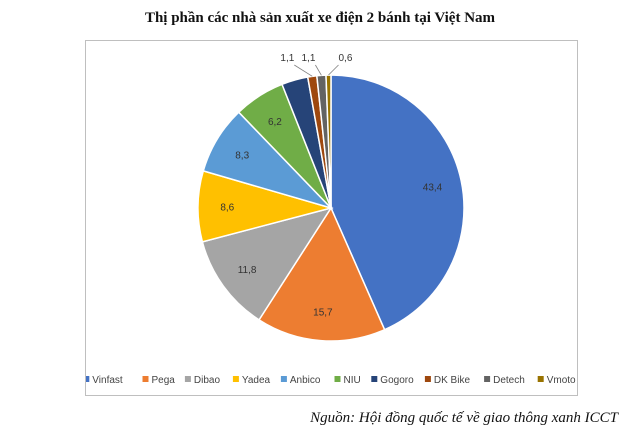 Image resolution: width=640 pixels, height=433 pixels. What do you see at coordinates (509, 380) in the screenshot?
I see `legend-label-detech: Detech` at bounding box center [509, 380].